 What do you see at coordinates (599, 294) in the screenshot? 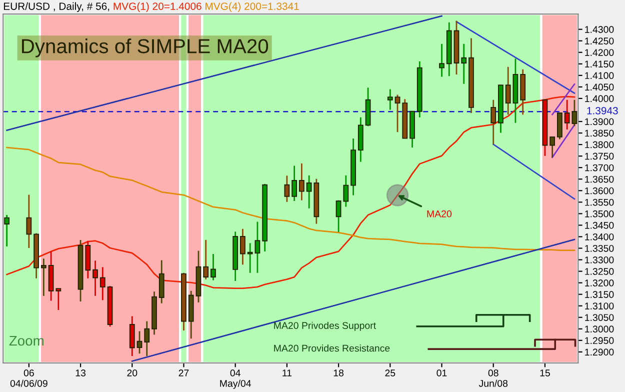
I see `y-tick-label: 1.3150` at bounding box center [599, 294].